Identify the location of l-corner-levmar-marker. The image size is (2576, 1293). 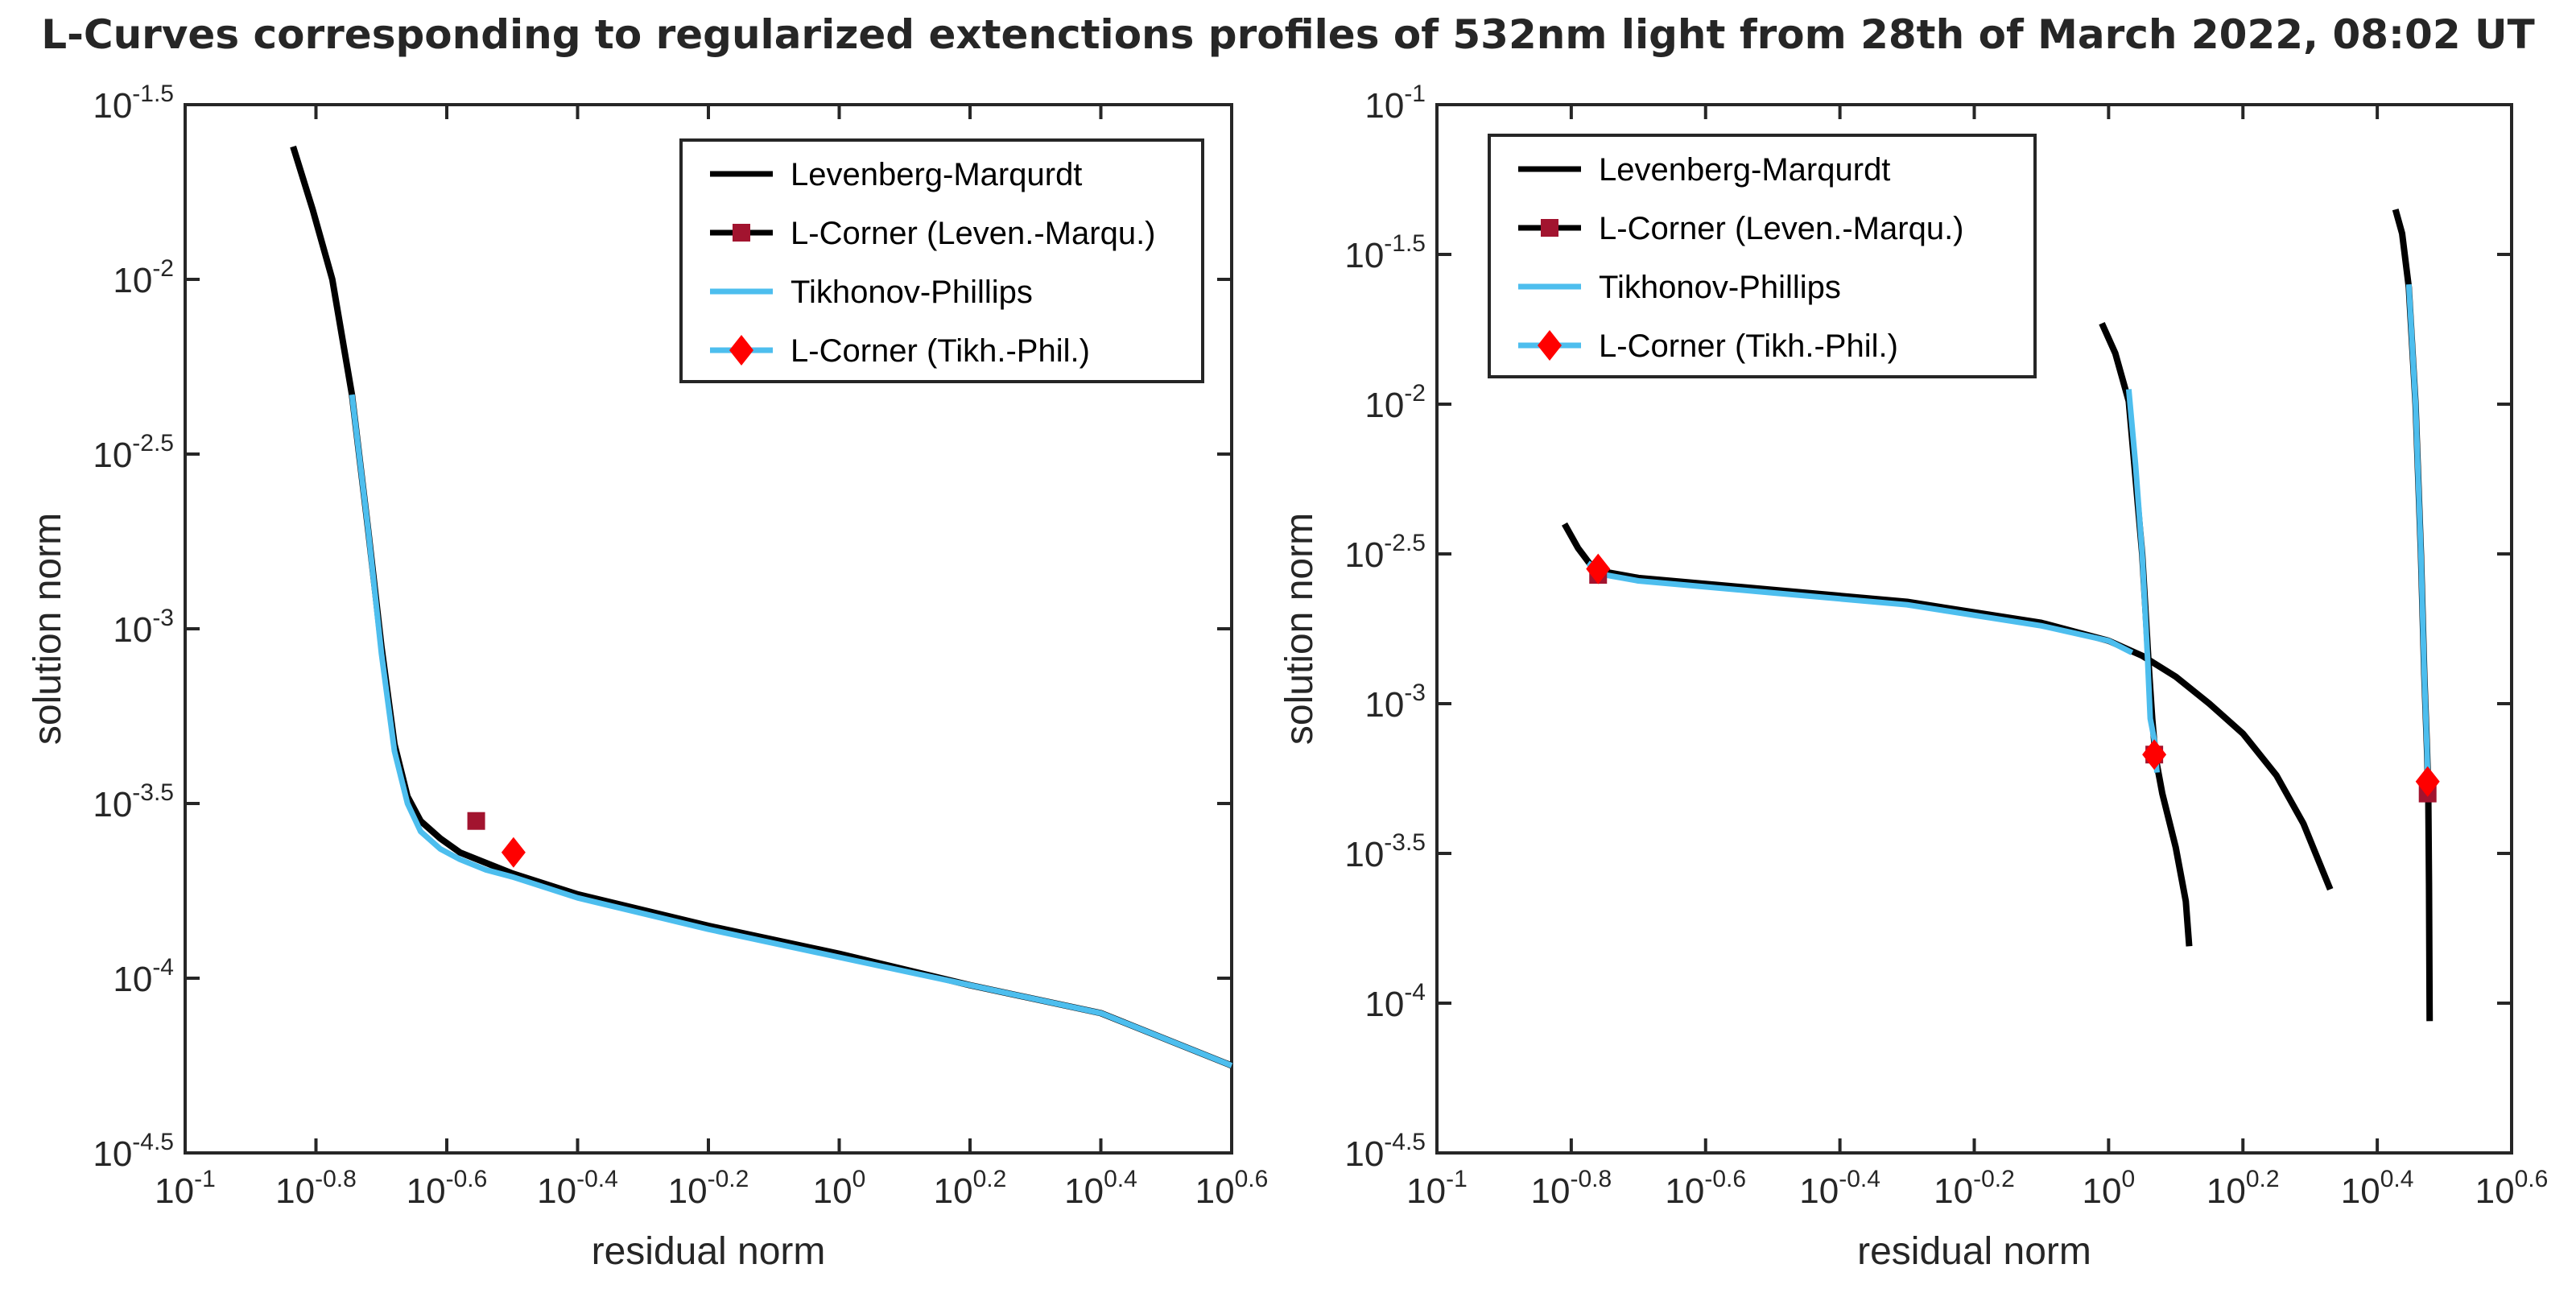
(476, 821).